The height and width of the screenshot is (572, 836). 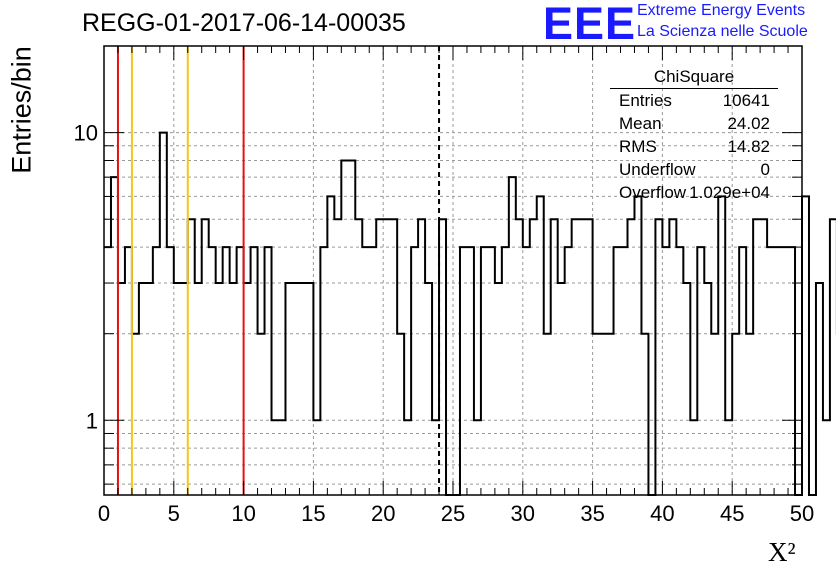 I want to click on stats-value: 1.029e+04, so click(x=729, y=192).